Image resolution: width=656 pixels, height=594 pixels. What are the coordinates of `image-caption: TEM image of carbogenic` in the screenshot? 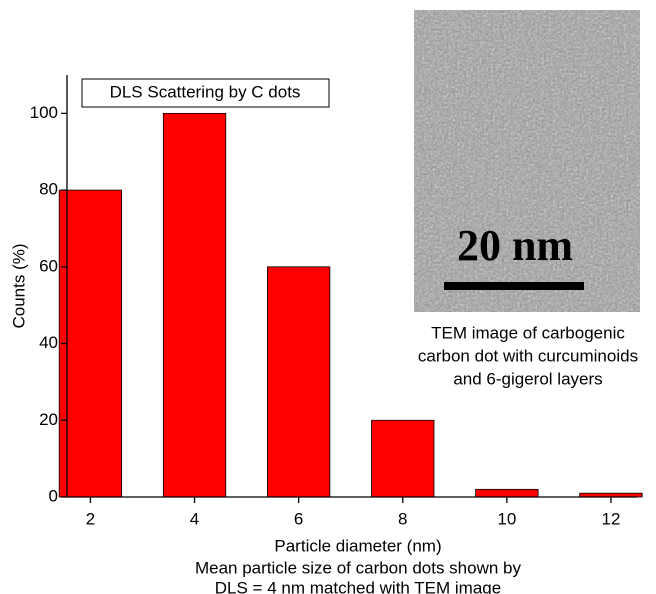 It's located at (528, 332).